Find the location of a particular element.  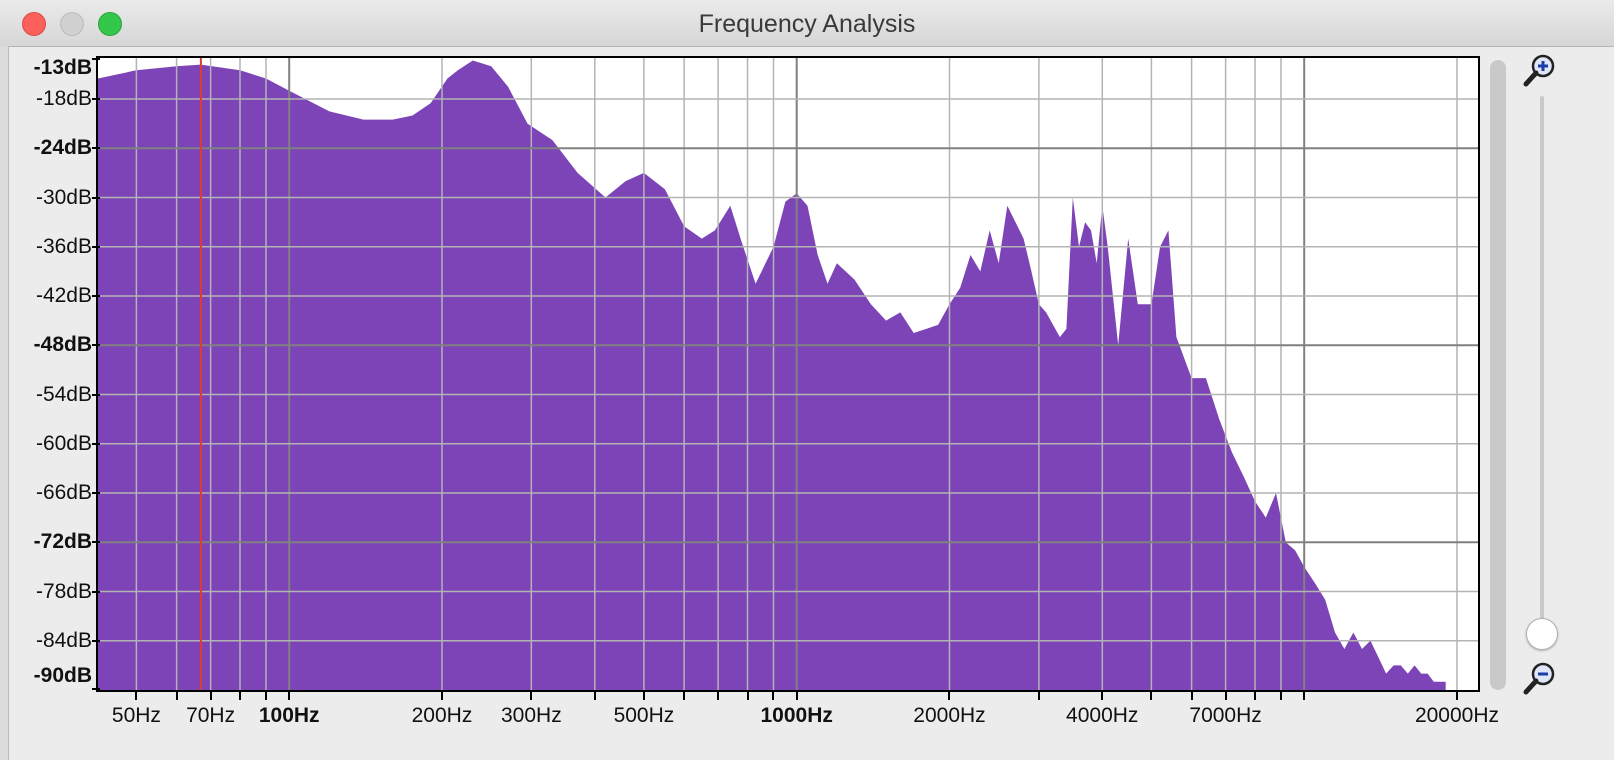

y-tick-label: -13dB is located at coordinates (62, 67).